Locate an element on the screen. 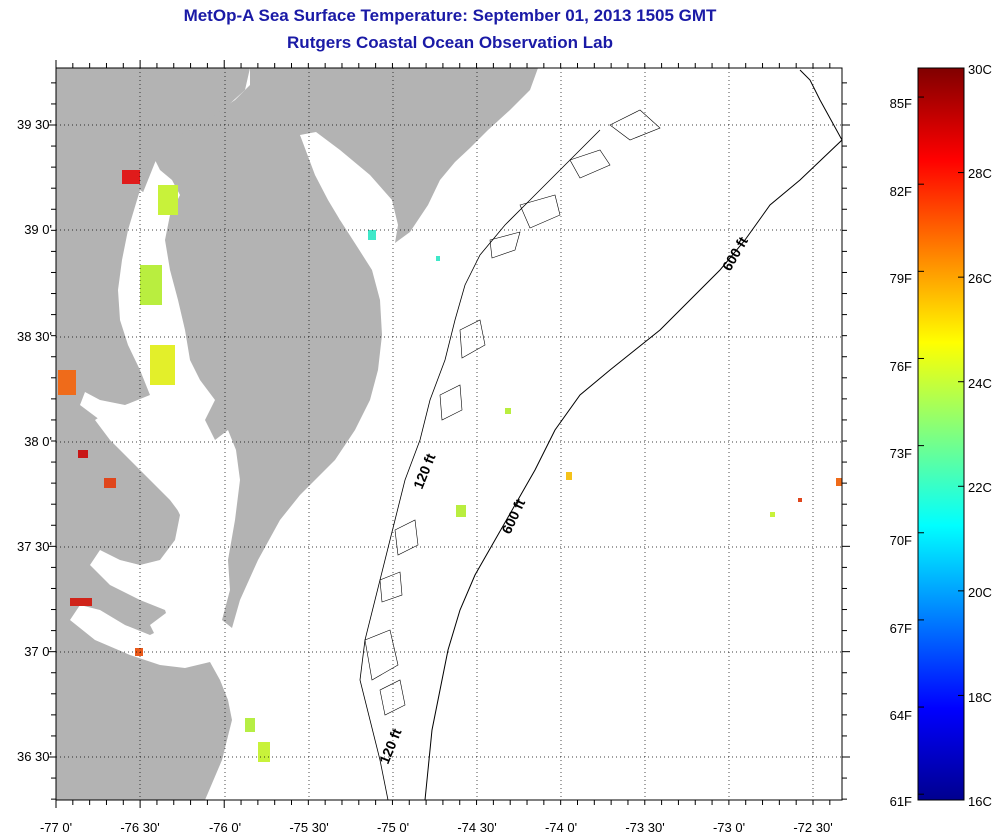  lon-label: -72 30' is located at coordinates (812, 827).